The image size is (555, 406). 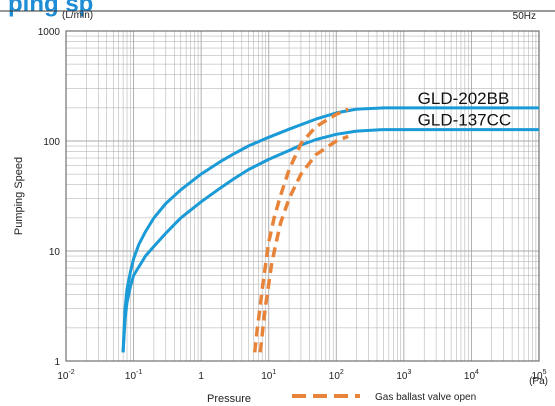 I want to click on y-tick-labels: 1 10 100 1000, so click(x=49, y=197).